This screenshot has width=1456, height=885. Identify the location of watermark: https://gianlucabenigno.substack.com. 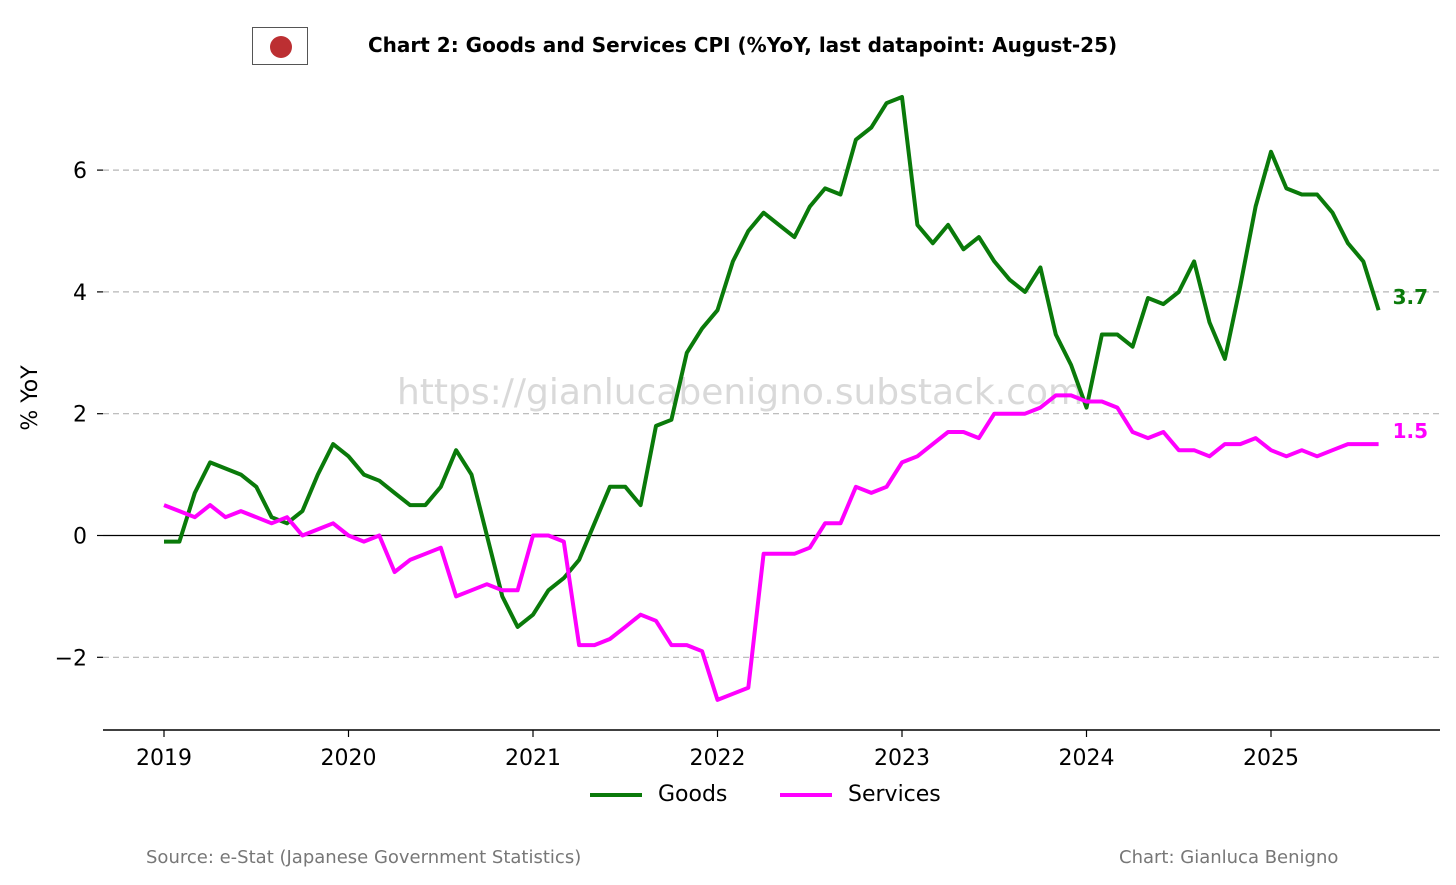
(740, 392).